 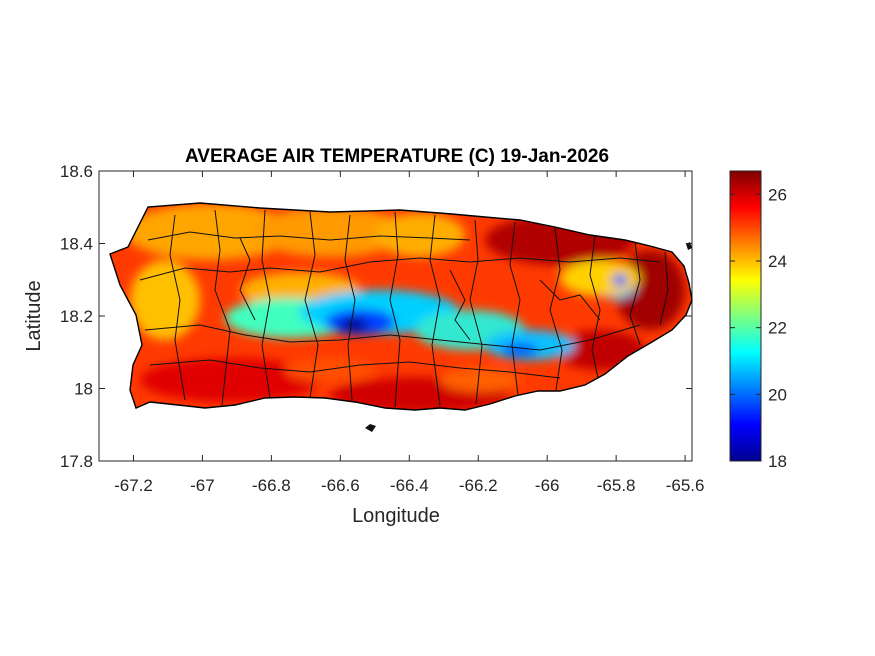 What do you see at coordinates (547, 485) in the screenshot?
I see `x-tick-label: -66` at bounding box center [547, 485].